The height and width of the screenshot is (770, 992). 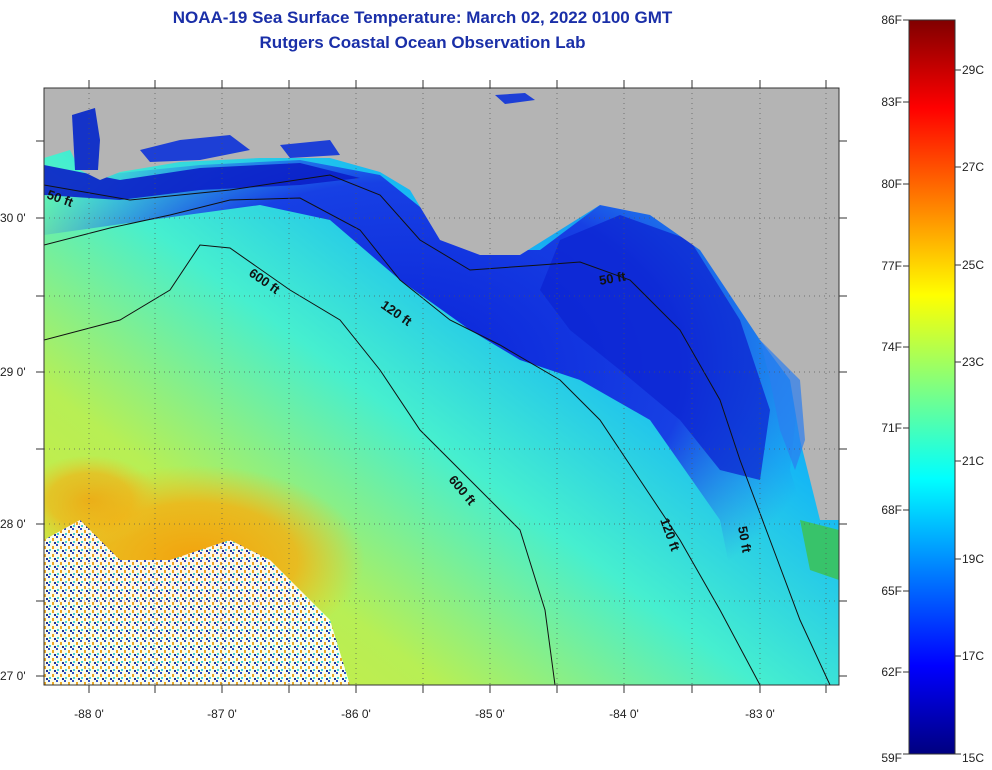 I want to click on lat-label-27: 27 0', so click(x=13, y=676).